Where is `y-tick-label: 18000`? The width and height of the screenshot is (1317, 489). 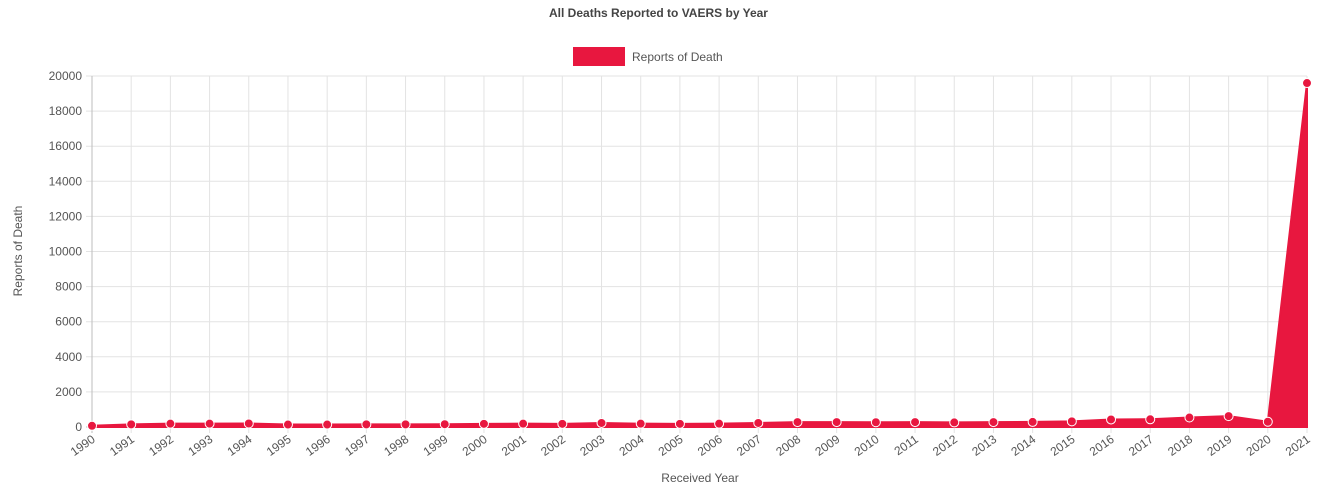
y-tick-label: 18000 is located at coordinates (66, 111).